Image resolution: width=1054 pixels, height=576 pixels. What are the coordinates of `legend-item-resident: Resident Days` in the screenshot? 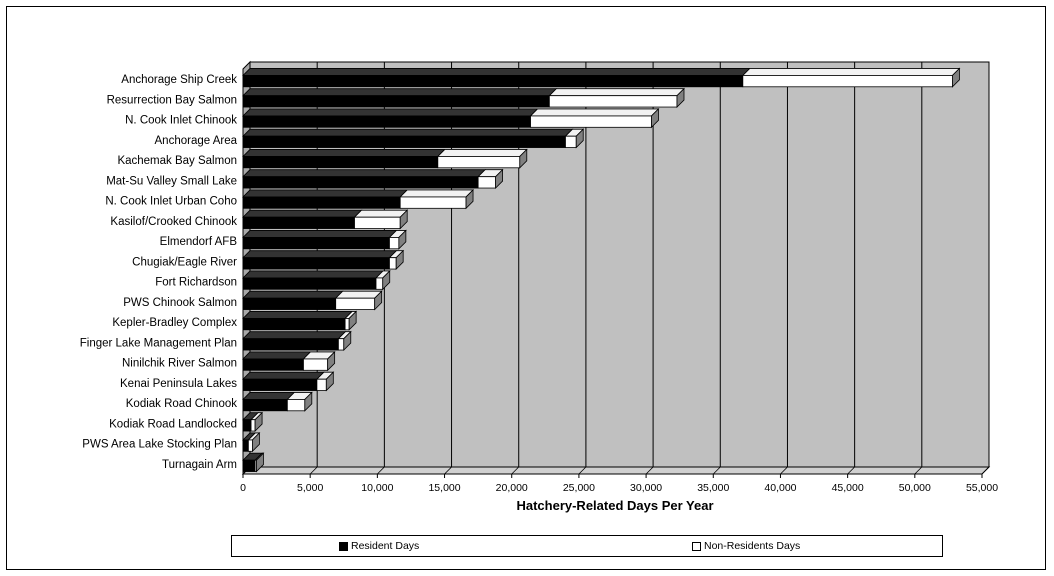 It's located at (379, 546).